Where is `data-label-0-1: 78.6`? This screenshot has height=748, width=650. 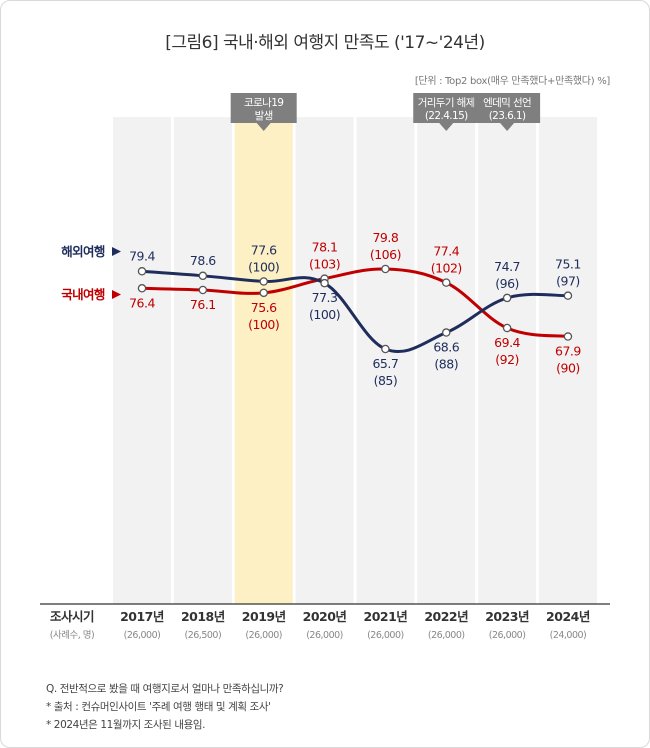 data-label-0-1: 78.6 is located at coordinates (203, 260).